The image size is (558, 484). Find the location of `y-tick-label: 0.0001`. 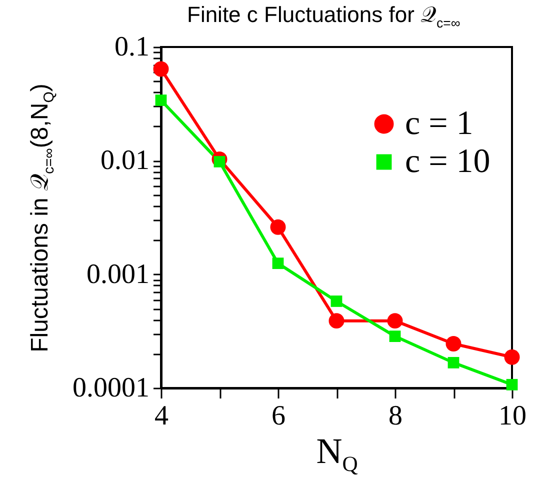

y-tick-label: 0.0001 is located at coordinates (111, 388).